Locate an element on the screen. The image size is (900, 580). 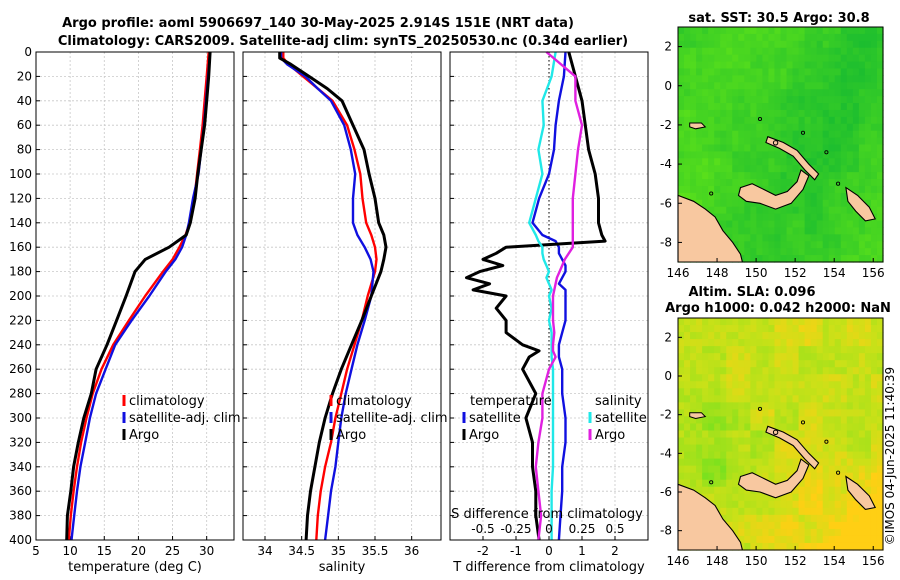
map-y-tick-label: 2 is located at coordinates (668, 337).